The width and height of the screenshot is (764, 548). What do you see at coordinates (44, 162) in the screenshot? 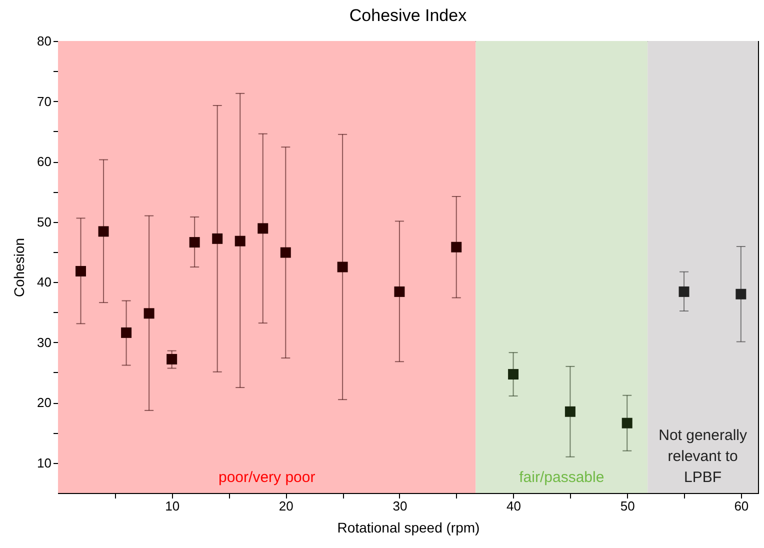
I see `y-tick-label: 60` at bounding box center [44, 162].